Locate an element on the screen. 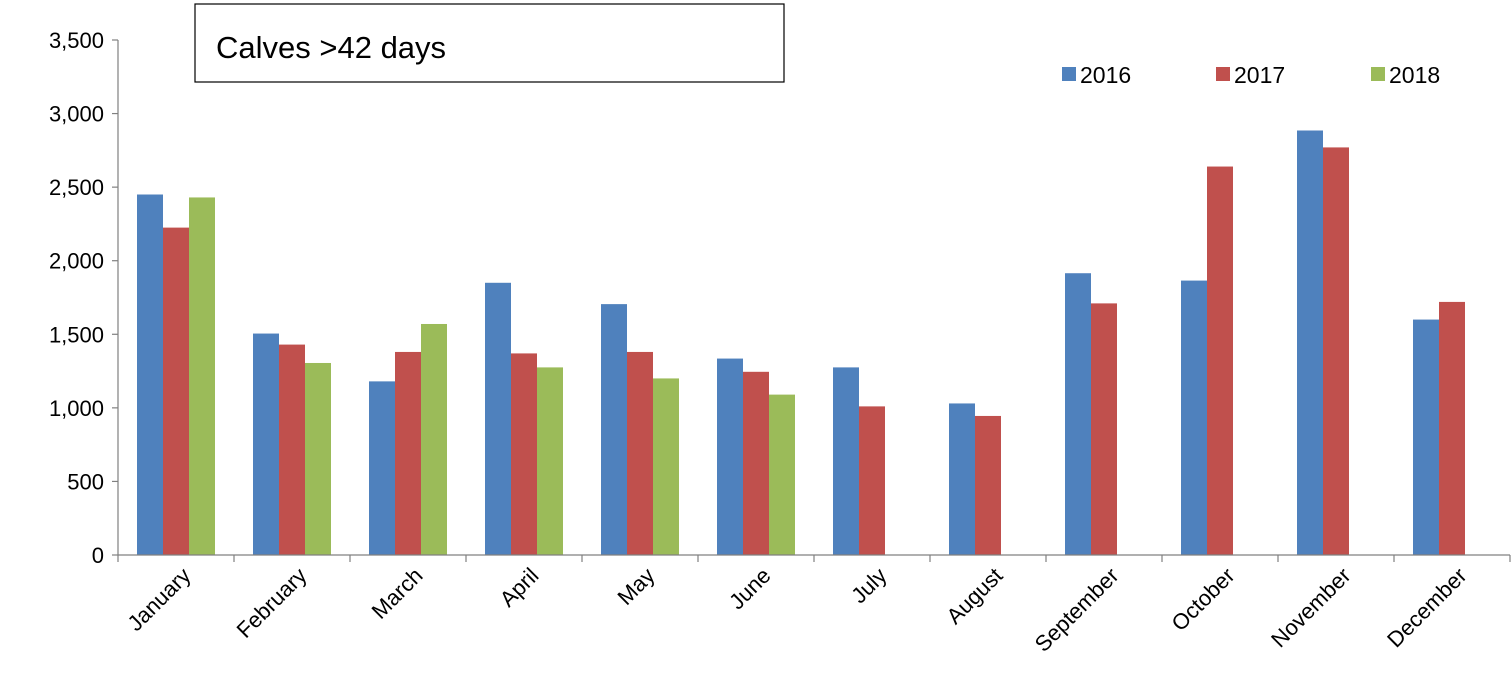  bar-2018-april is located at coordinates (550, 461).